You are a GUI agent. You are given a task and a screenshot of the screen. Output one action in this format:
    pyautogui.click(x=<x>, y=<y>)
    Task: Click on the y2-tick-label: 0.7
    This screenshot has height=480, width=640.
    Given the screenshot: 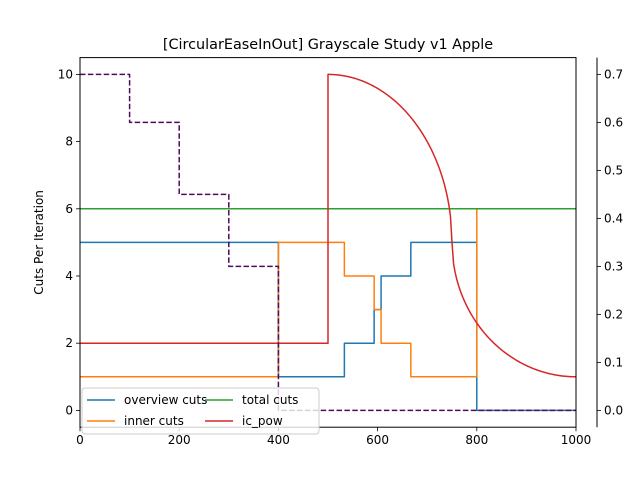 What is the action you would take?
    pyautogui.click(x=613, y=74)
    